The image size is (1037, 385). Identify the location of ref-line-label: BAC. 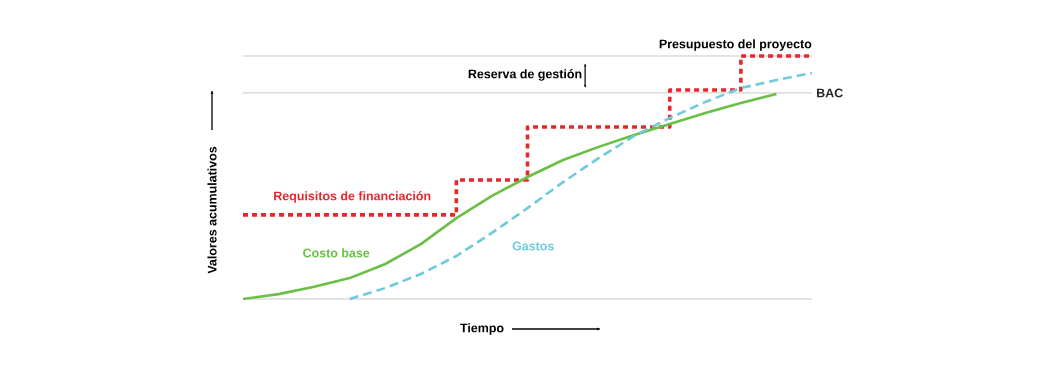
(830, 93).